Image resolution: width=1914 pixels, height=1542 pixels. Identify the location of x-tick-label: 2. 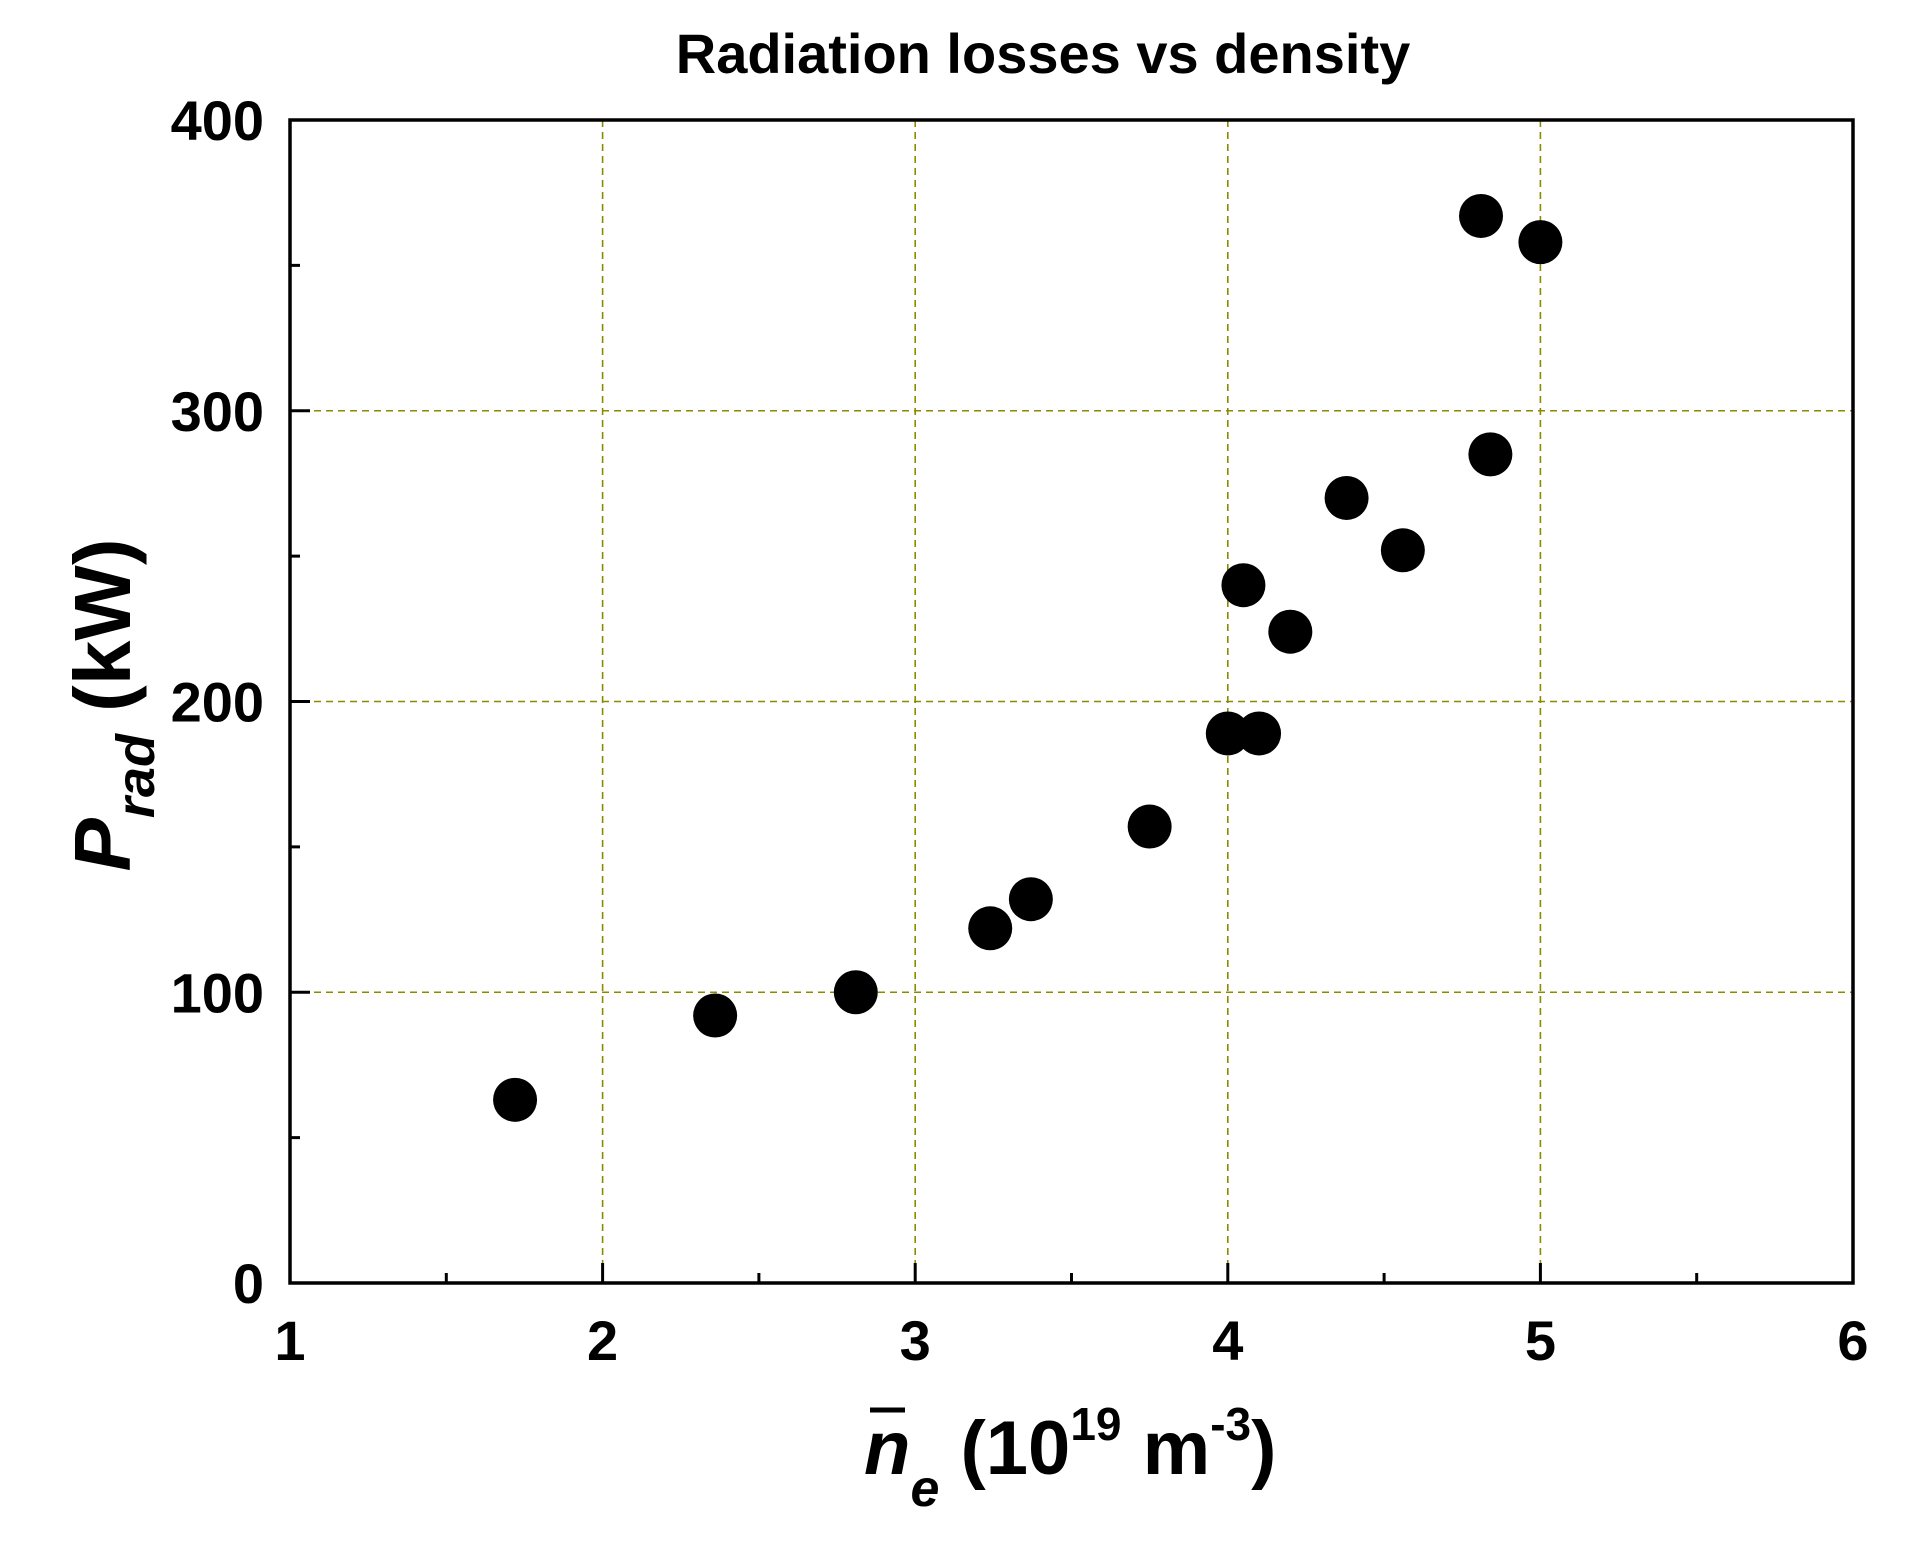
(602, 1340).